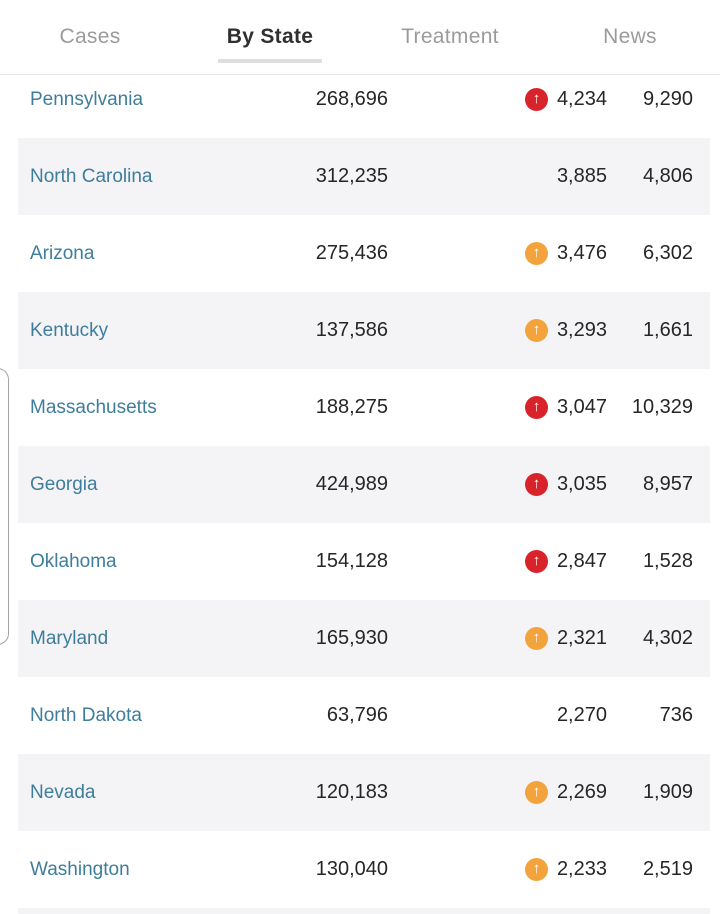  What do you see at coordinates (80, 869) in the screenshot?
I see `state-link: Washington` at bounding box center [80, 869].